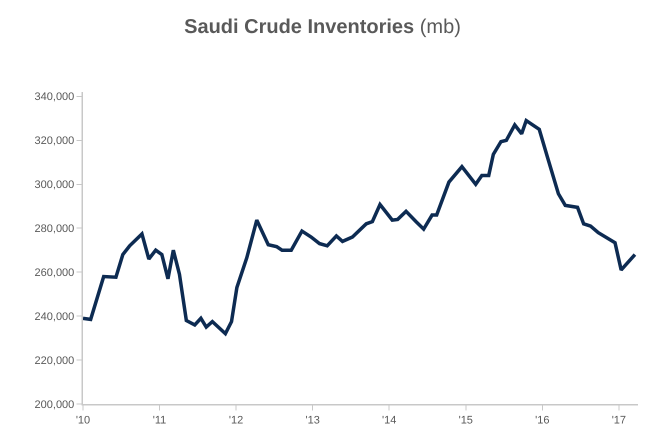  I want to click on y-tick-label: 280,000, so click(54, 229).